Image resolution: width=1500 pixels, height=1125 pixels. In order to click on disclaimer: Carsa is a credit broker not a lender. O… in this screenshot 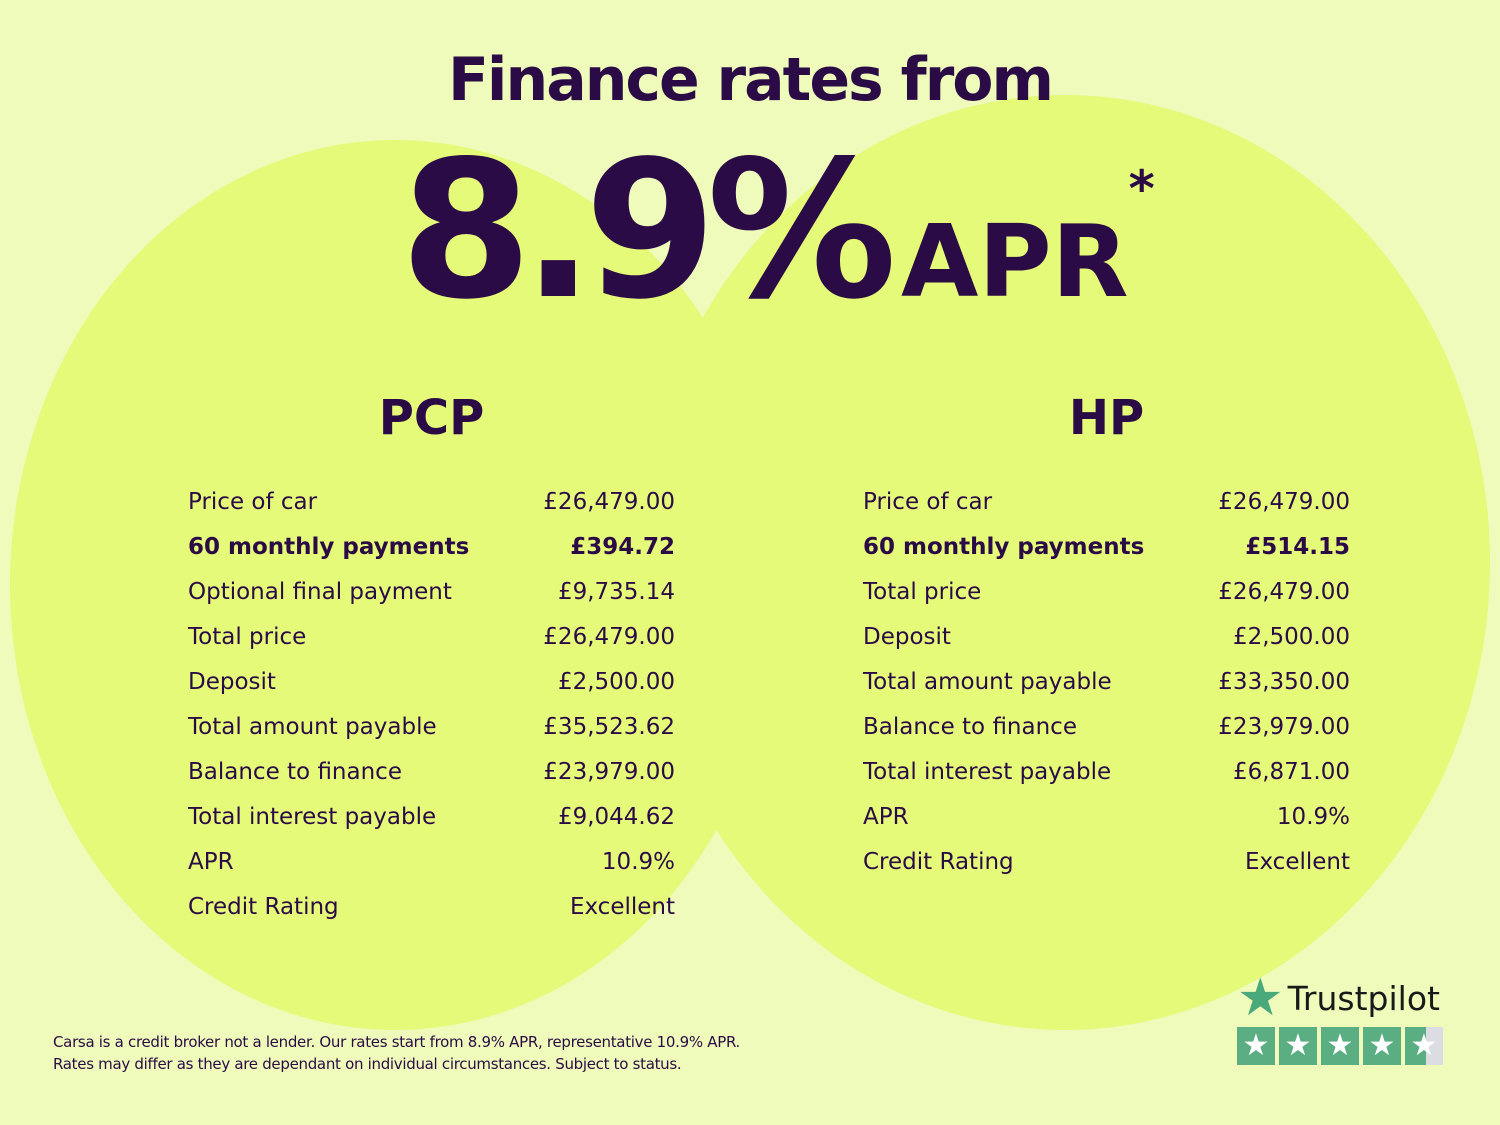, I will do `click(396, 1053)`.